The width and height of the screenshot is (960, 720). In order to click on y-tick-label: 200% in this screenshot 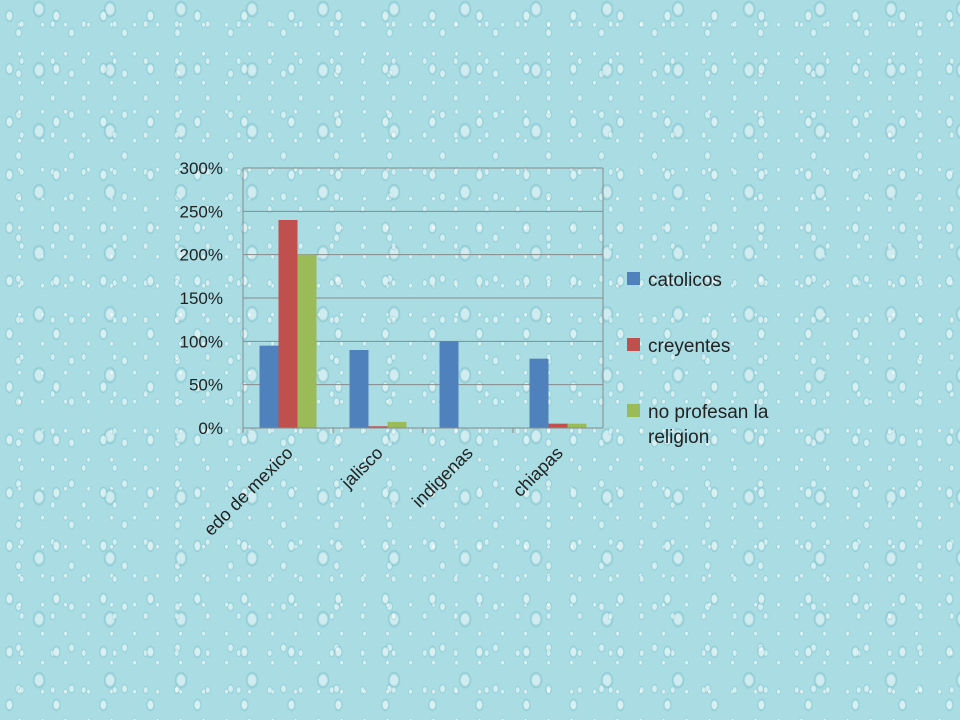, I will do `click(201, 255)`.